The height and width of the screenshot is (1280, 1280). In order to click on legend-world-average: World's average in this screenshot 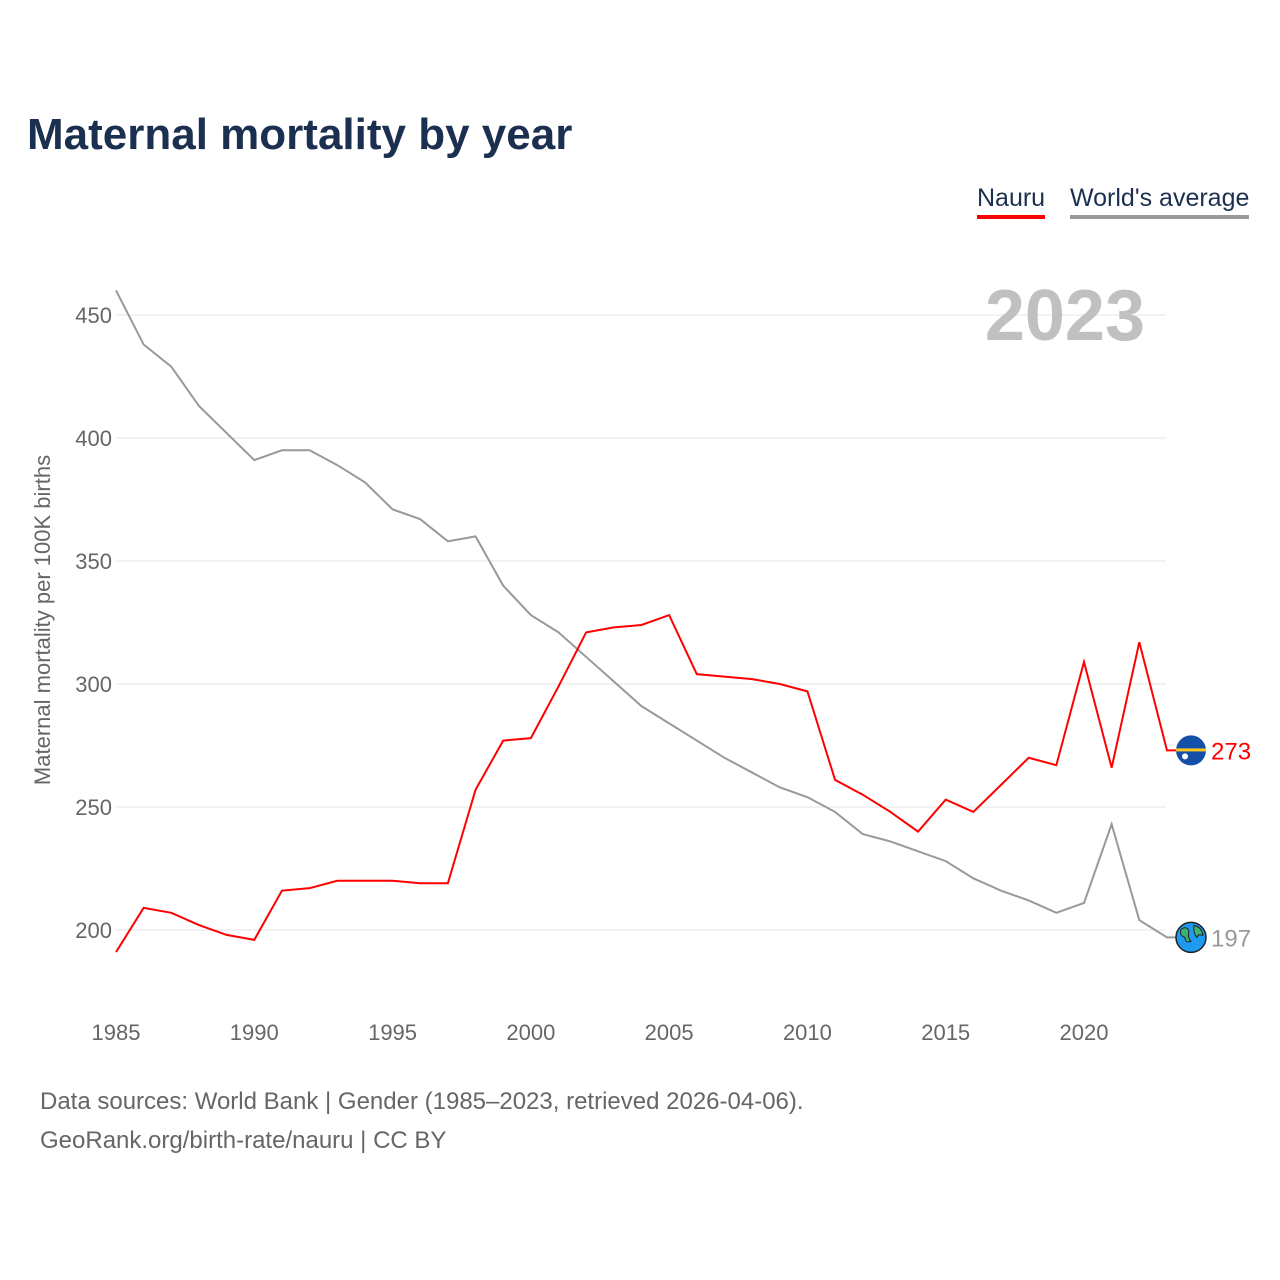, I will do `click(1160, 201)`.